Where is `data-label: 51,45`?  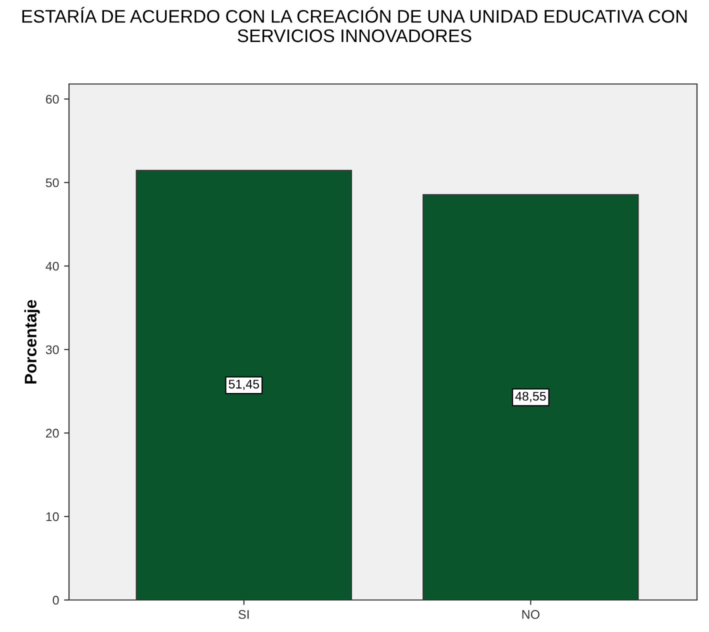
data-label: 51,45 is located at coordinates (244, 385).